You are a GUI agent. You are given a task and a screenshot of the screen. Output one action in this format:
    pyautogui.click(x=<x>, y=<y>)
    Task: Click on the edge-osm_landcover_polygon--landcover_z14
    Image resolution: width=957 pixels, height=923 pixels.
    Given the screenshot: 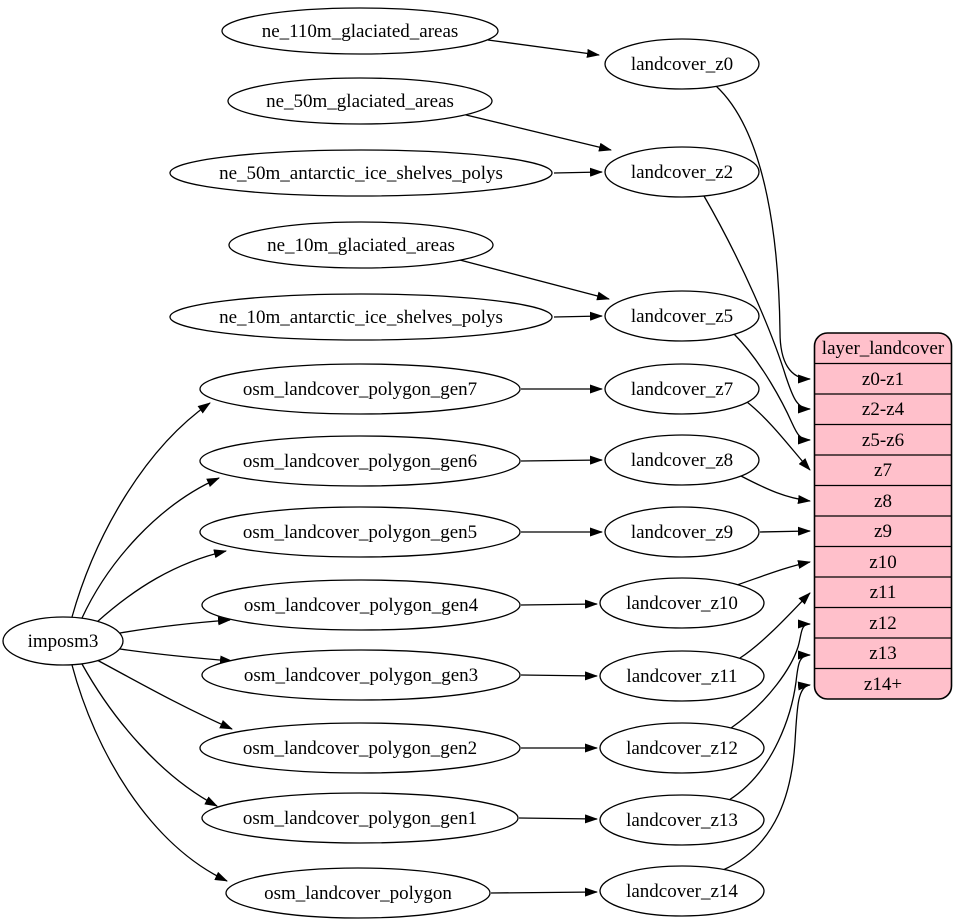 What is the action you would take?
    pyautogui.click(x=544, y=892)
    